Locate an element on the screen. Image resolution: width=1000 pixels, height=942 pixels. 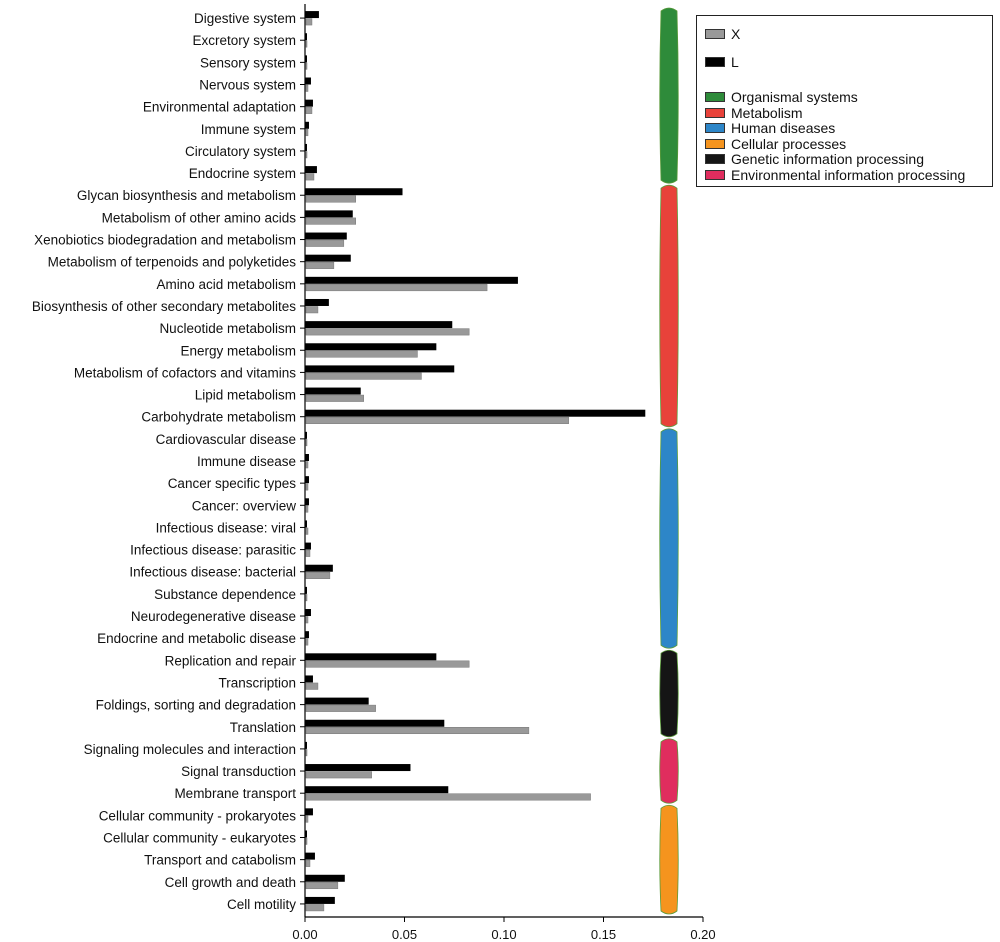
bar-x-environmental-adaptation is located at coordinates (309, 110).